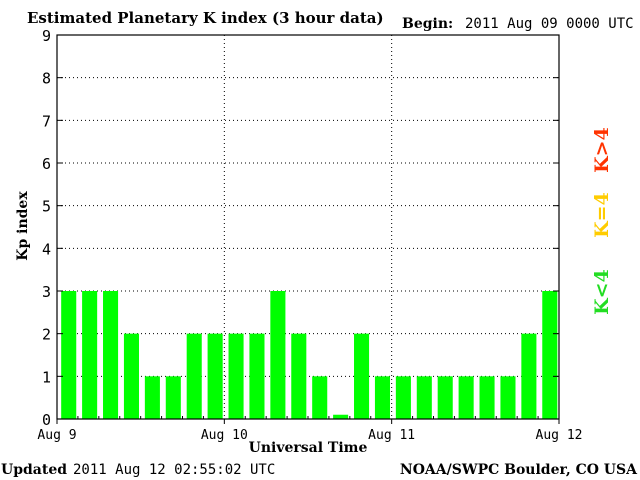  Describe the element at coordinates (602, 215) in the screenshot. I see `legend-k-equal-4: K=4` at that location.